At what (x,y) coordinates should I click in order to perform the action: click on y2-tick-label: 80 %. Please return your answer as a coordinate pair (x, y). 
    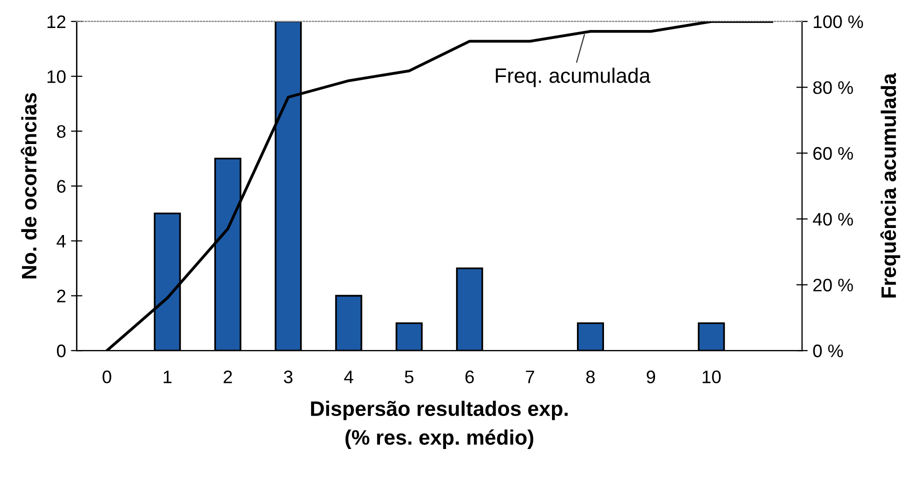
    Looking at the image, I should click on (833, 87).